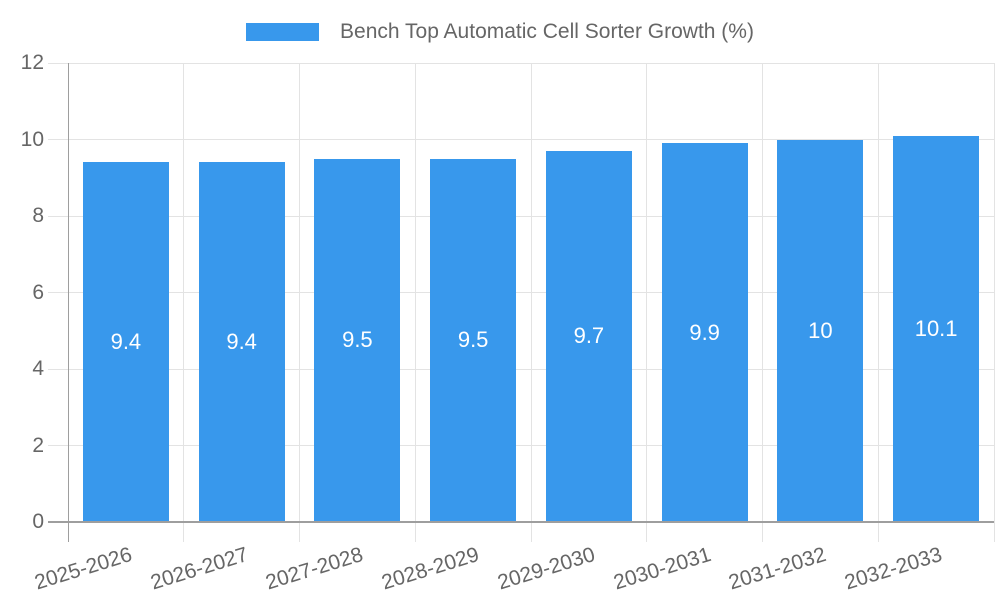 This screenshot has width=1000, height=600. I want to click on x-tick-label: 2030-2031, so click(662, 569).